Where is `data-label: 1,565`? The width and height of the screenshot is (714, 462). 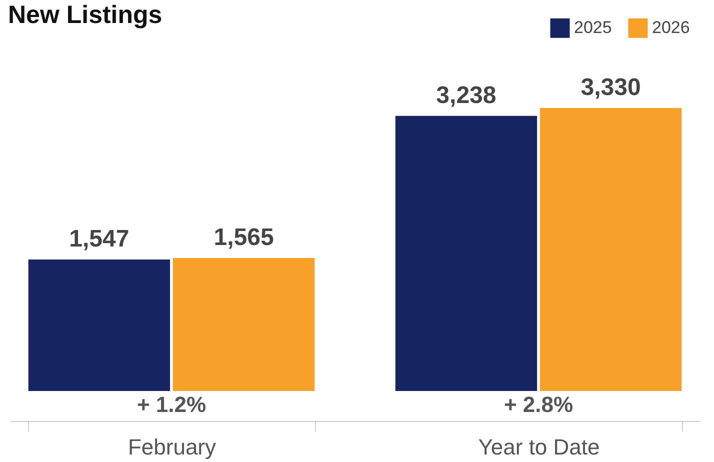
data-label: 1,565 is located at coordinates (244, 237).